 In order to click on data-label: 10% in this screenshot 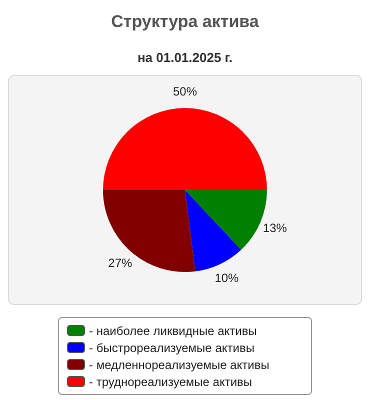, I will do `click(227, 277)`.